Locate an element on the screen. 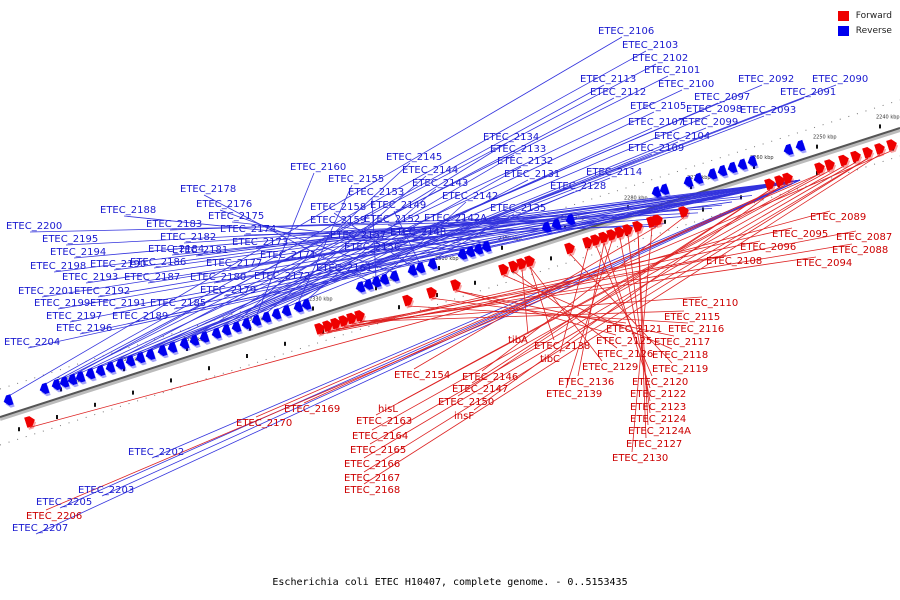 The image size is (900, 600). forward-gene-label: ETEC_2088 is located at coordinates (860, 250).